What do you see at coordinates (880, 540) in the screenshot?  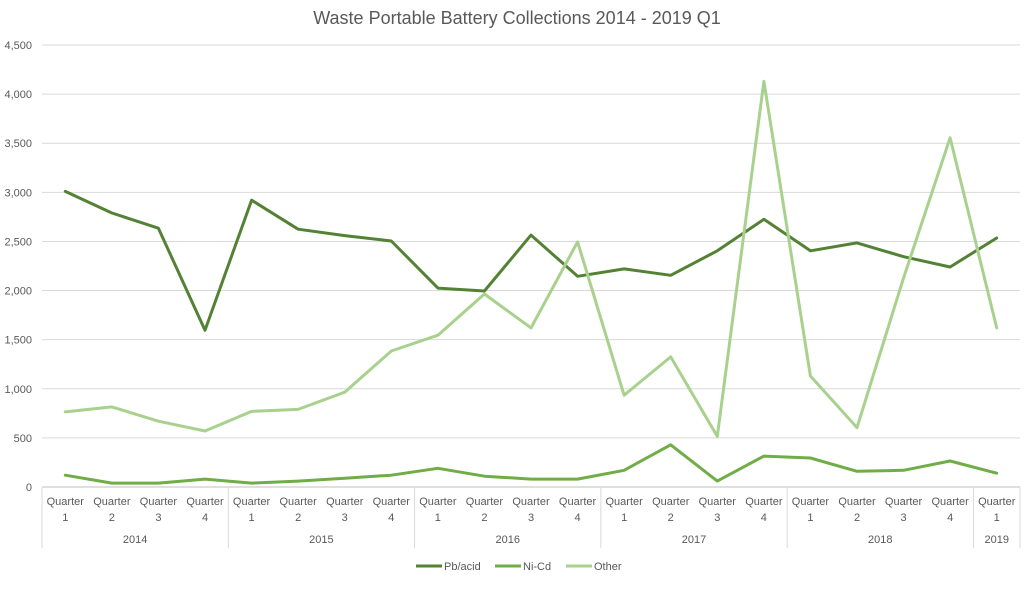 I see `x-year-label: 2018` at bounding box center [880, 540].